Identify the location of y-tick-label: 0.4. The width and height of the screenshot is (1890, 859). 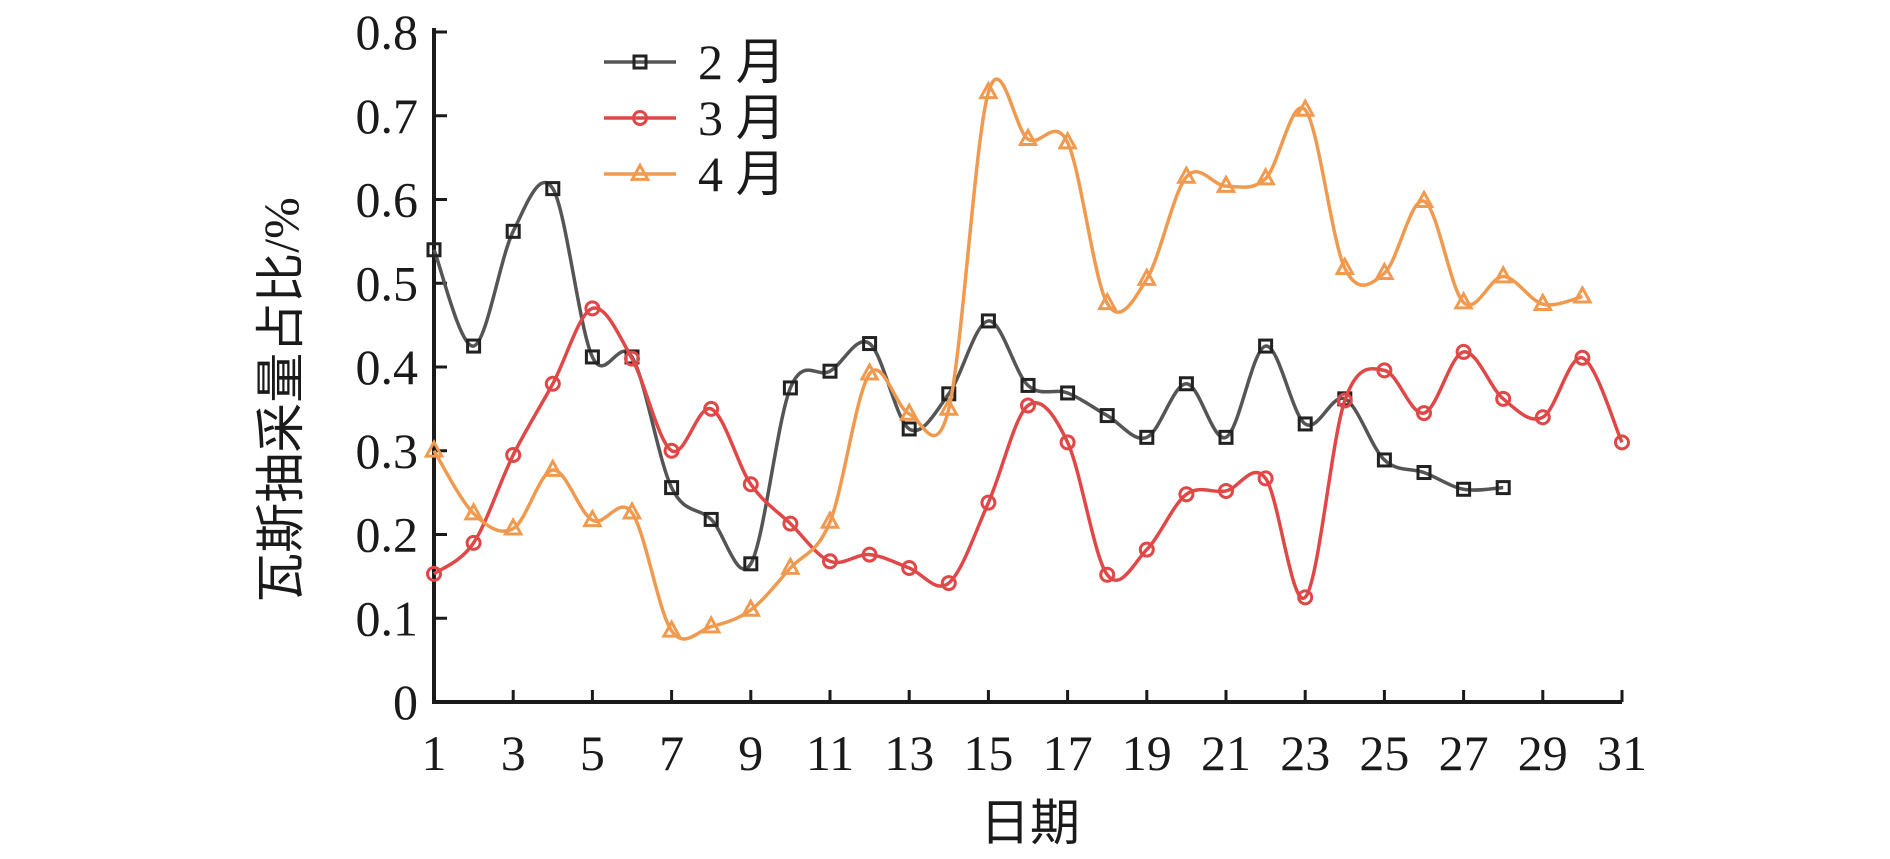
(387, 367).